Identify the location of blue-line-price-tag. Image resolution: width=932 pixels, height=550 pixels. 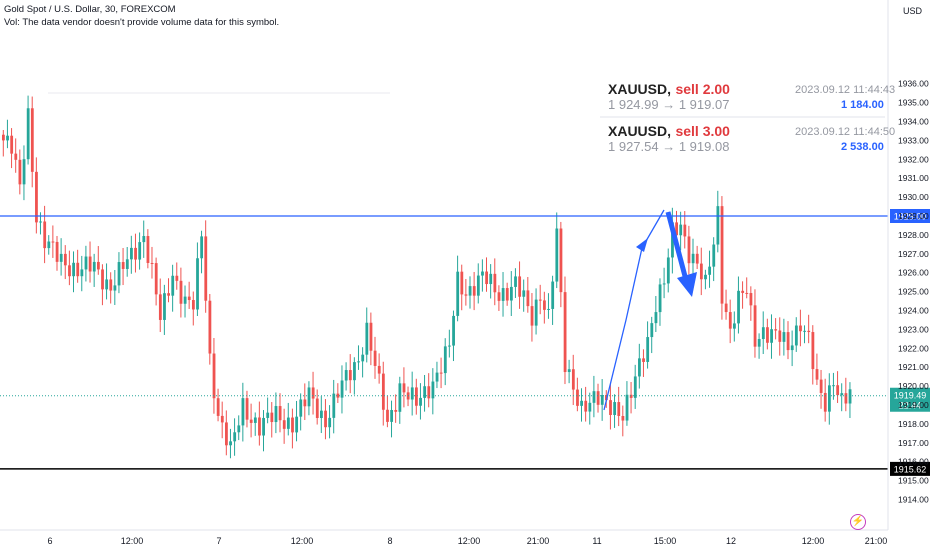
(910, 216).